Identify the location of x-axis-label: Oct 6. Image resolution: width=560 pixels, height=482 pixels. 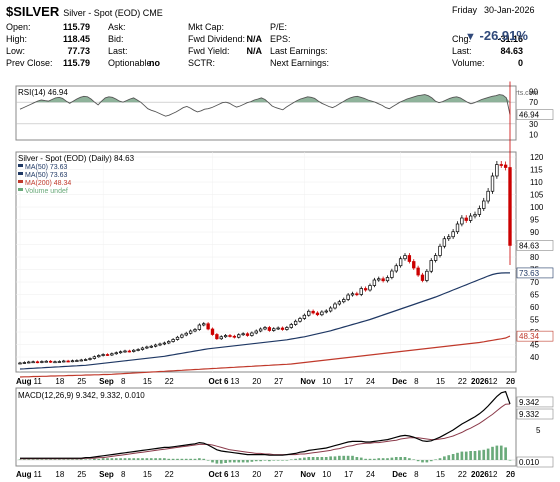
(219, 381).